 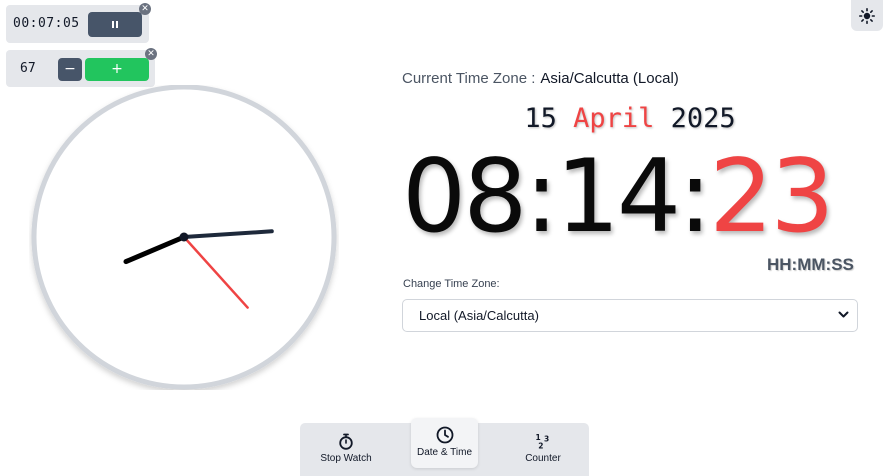 I want to click on sun-icon, so click(x=867, y=15).